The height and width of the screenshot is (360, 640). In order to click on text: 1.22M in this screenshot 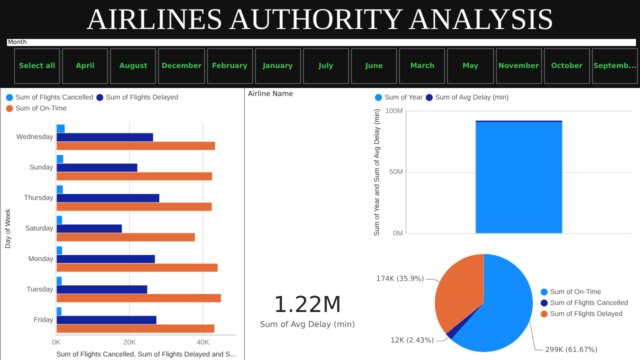, I will do `click(307, 306)`.